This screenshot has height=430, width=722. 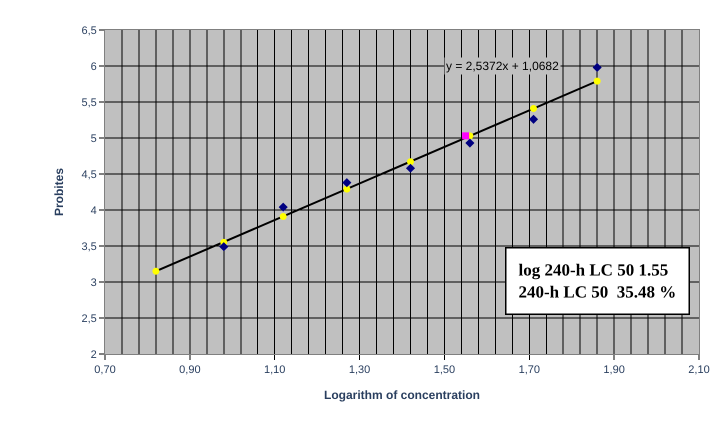 I want to click on x-tick-label: 2,10, so click(x=699, y=370).